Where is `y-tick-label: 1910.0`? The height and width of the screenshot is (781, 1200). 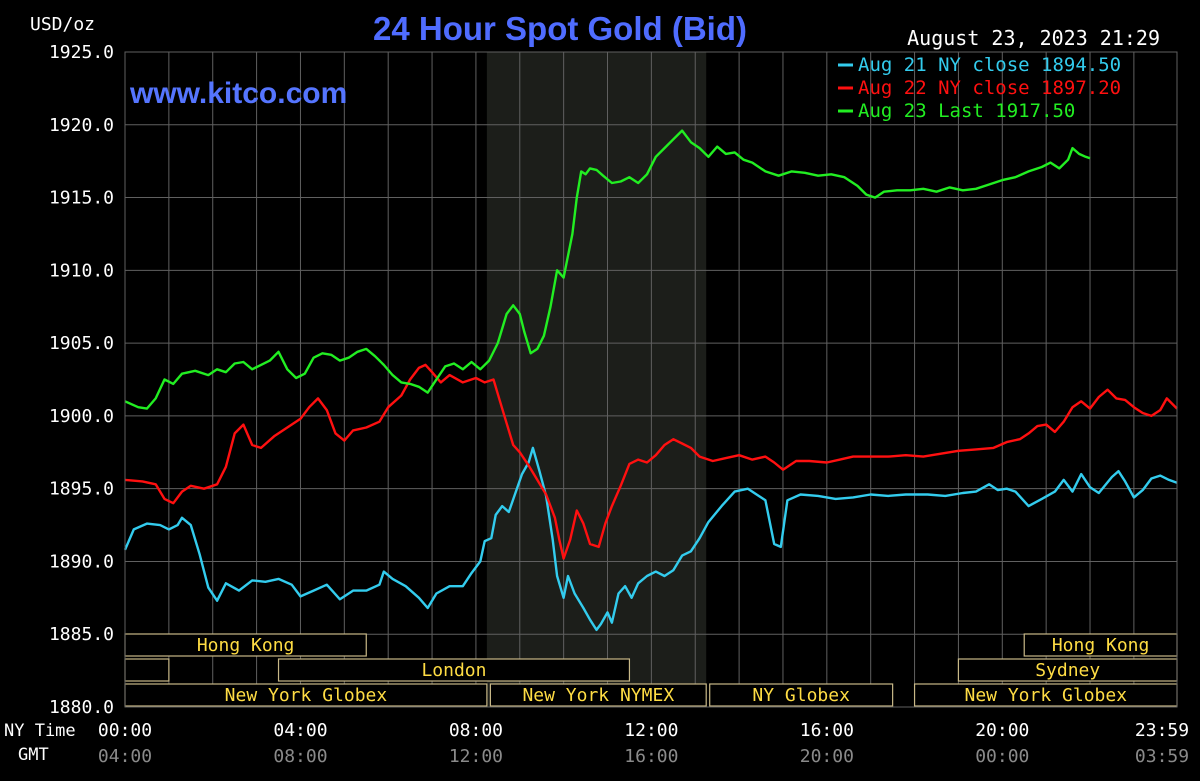 y-tick-label: 1910.0 is located at coordinates (81, 270).